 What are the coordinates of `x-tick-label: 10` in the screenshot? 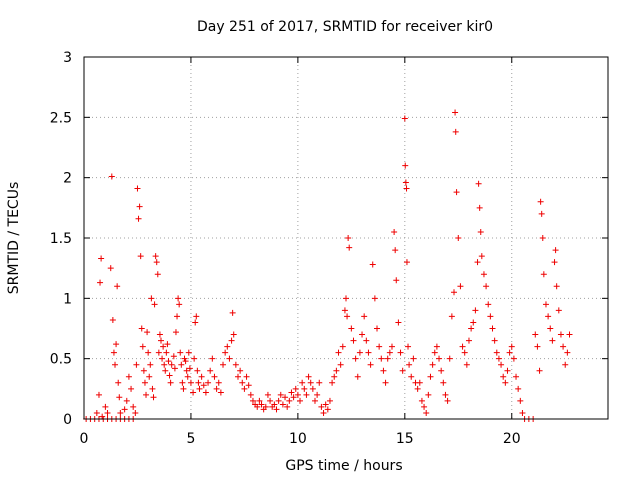 It's located at (298, 439).